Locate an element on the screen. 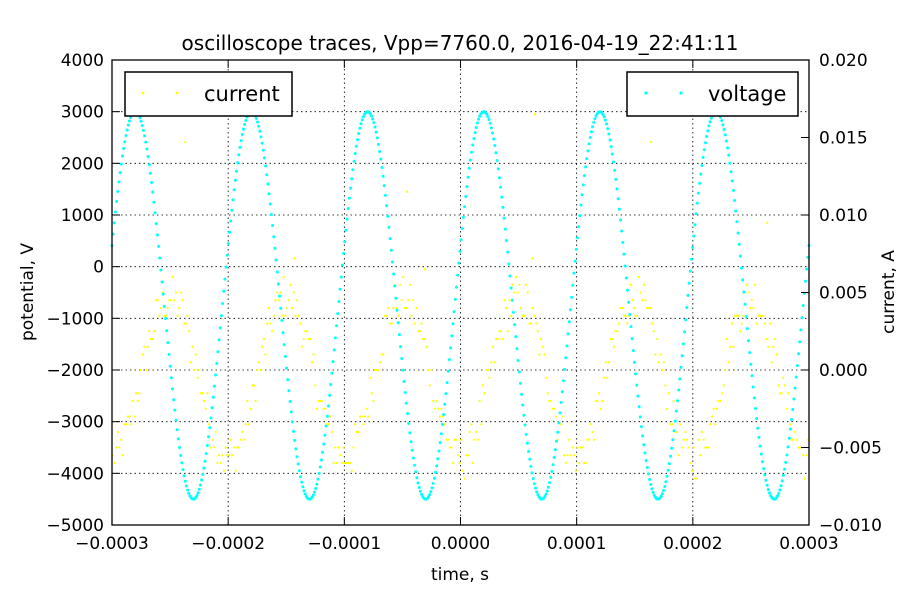  legend-voltage: voltage is located at coordinates (712, 94).